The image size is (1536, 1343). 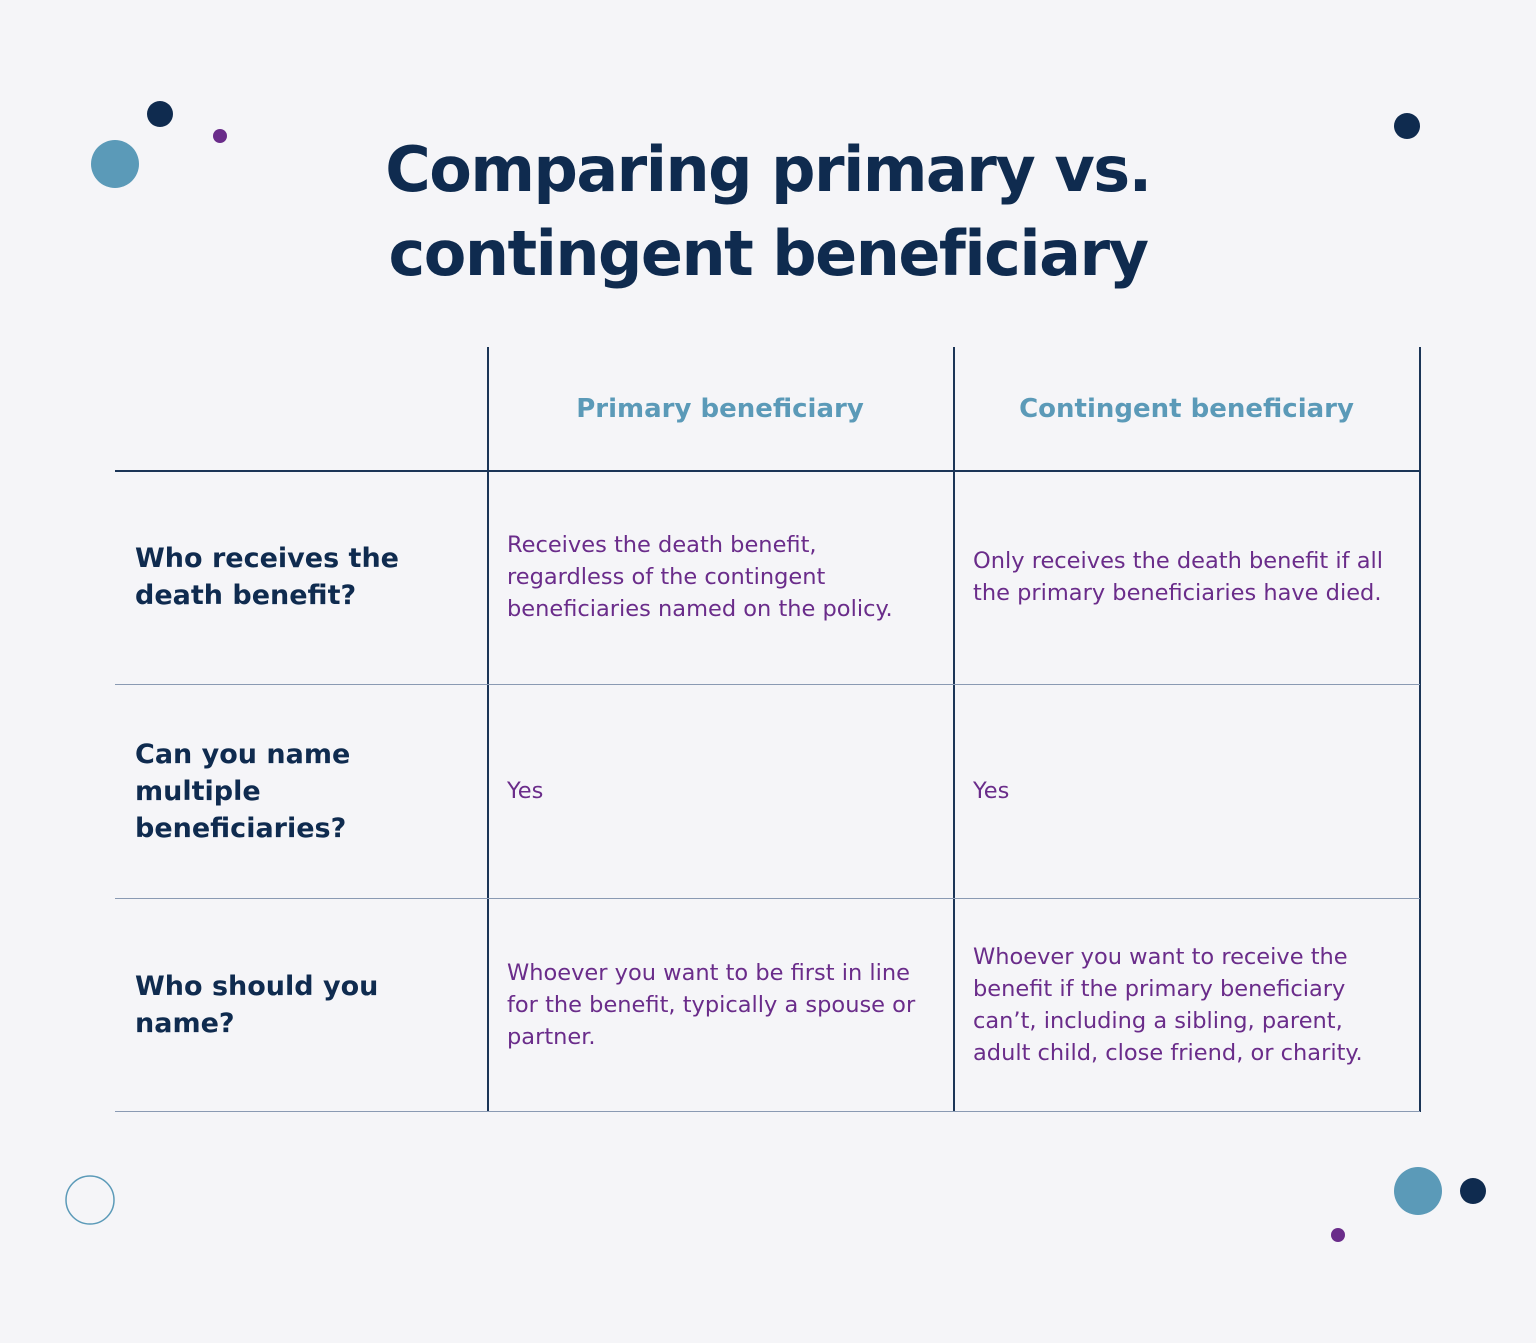 What do you see at coordinates (257, 1004) in the screenshot?
I see `row-header: Who should you name?` at bounding box center [257, 1004].